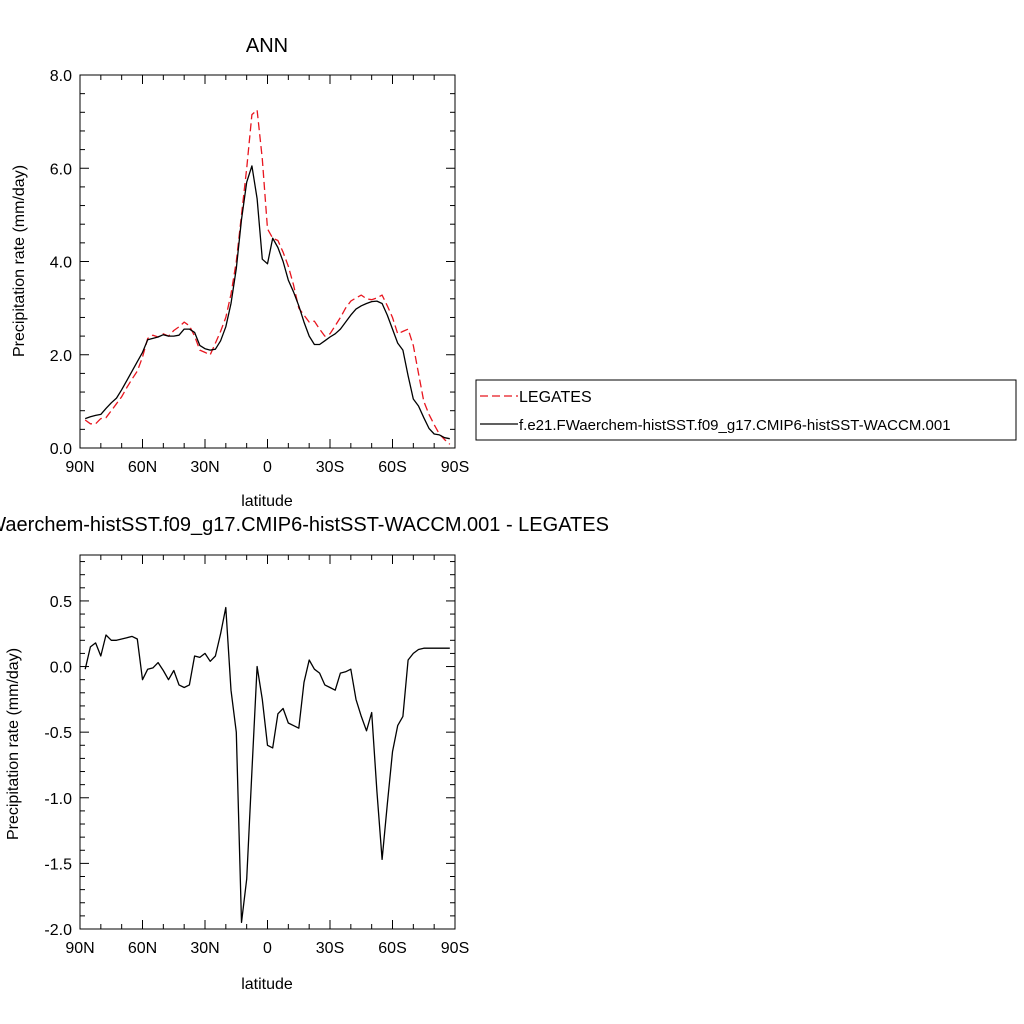 This screenshot has width=1024, height=1024. I want to click on top-plot-x-label: latitude, so click(267, 501).